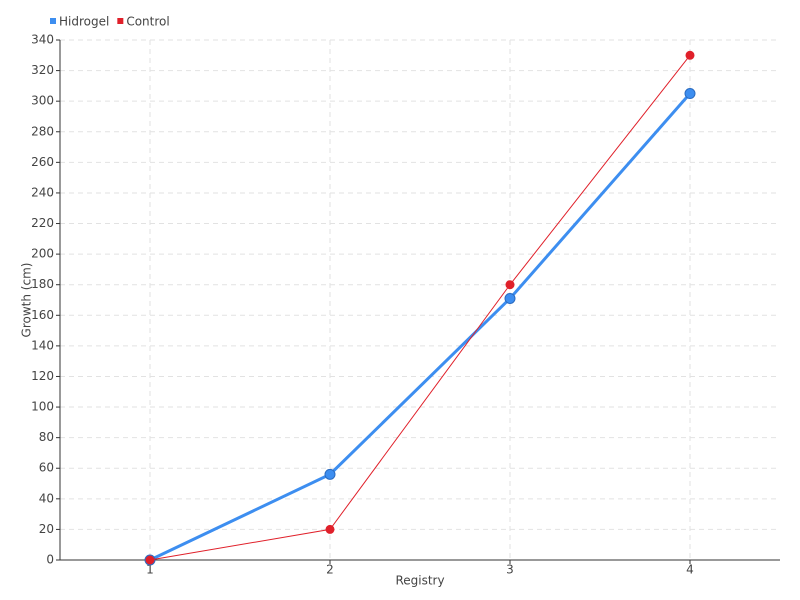 This screenshot has width=800, height=600. Describe the element at coordinates (46, 468) in the screenshot. I see `y-tick-label: 60` at that location.